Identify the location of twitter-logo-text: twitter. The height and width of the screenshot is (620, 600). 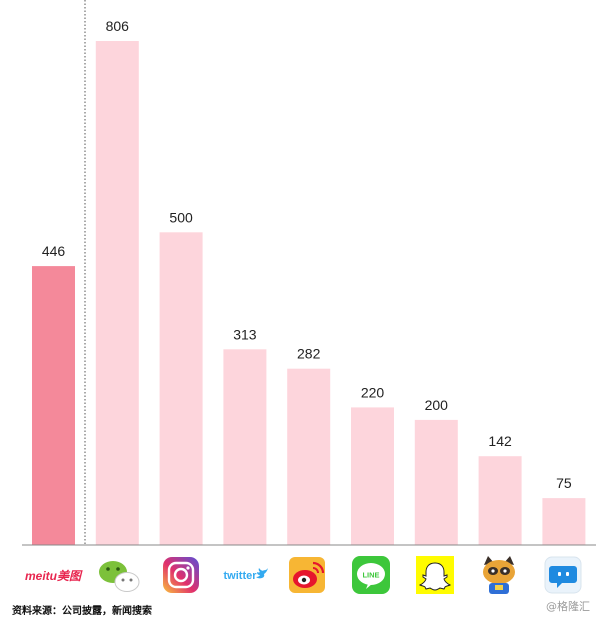
(241, 576).